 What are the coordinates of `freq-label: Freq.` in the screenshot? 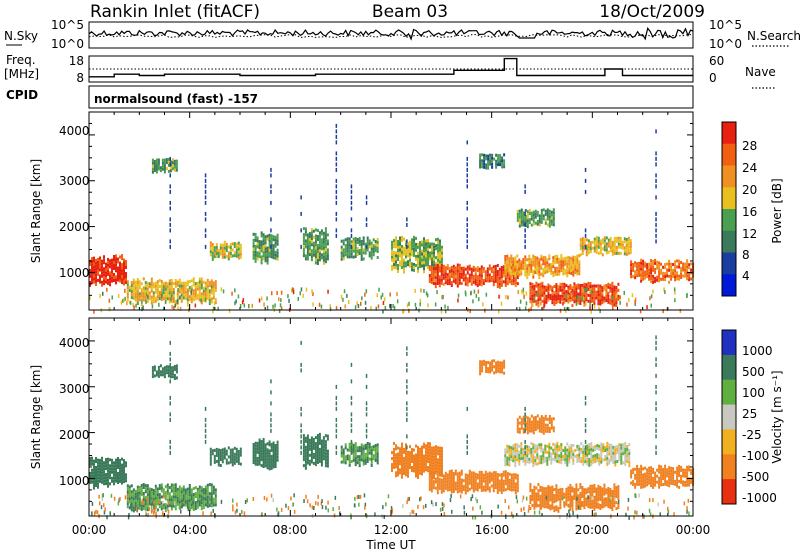 It's located at (21, 60).